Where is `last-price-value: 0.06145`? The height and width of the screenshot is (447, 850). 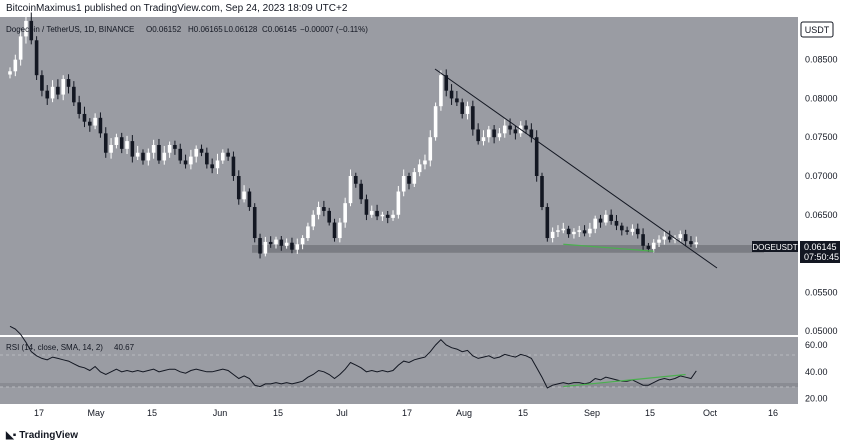
last-price-value: 0.06145 is located at coordinates (820, 247).